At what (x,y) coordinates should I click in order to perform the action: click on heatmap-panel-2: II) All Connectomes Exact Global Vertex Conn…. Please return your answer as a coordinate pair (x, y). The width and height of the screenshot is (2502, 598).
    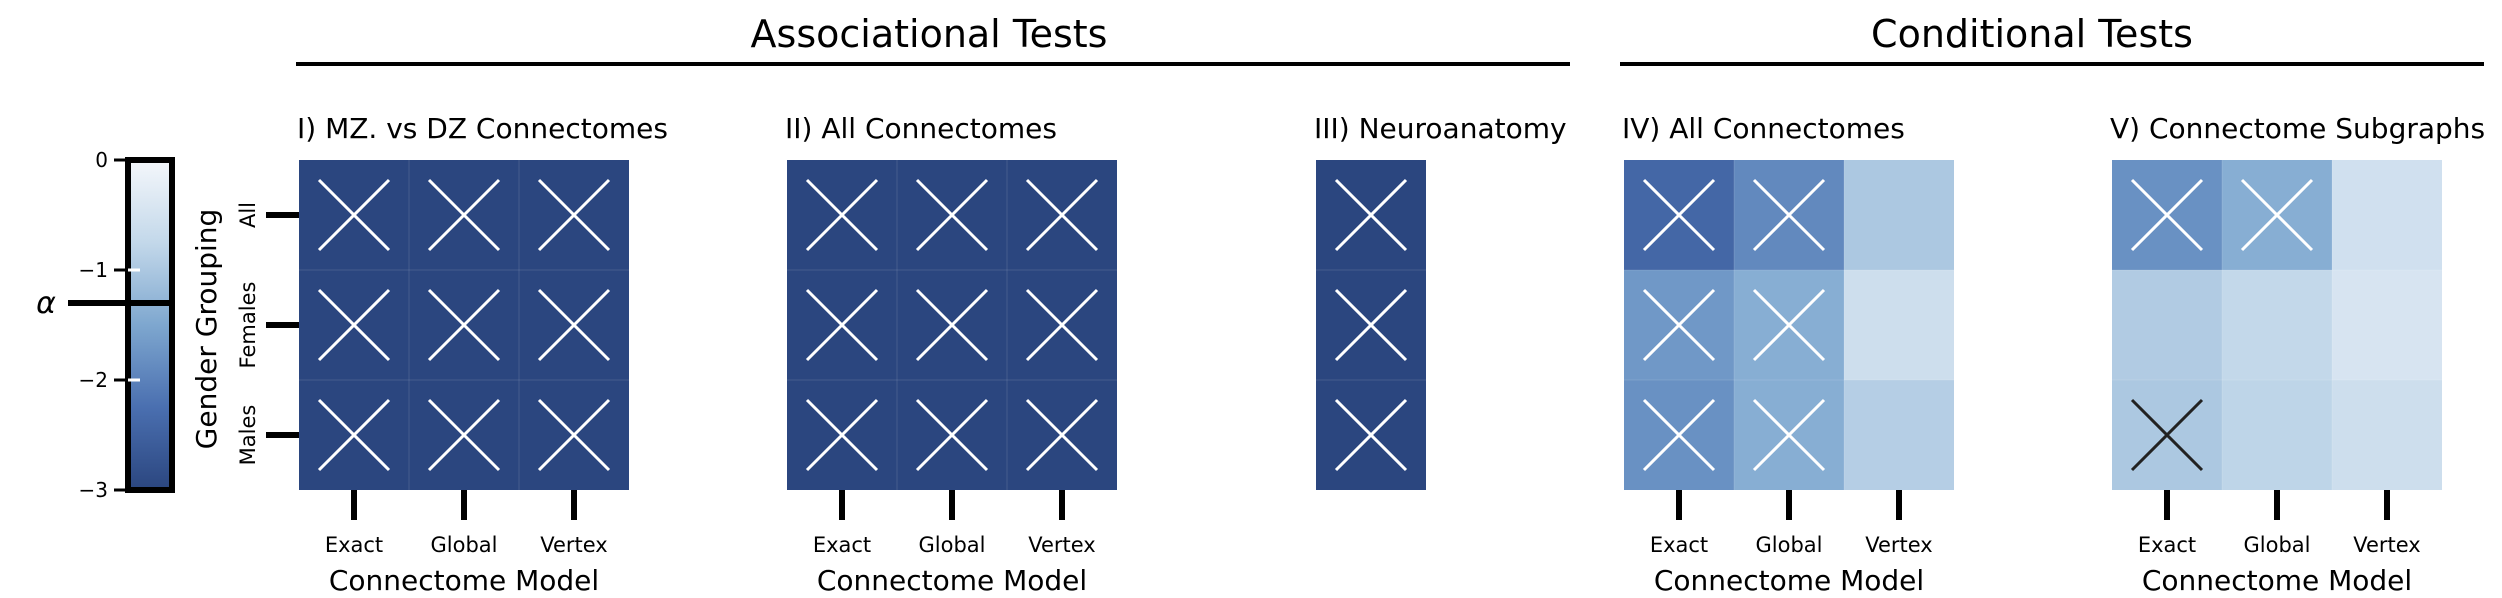
    Looking at the image, I should click on (951, 354).